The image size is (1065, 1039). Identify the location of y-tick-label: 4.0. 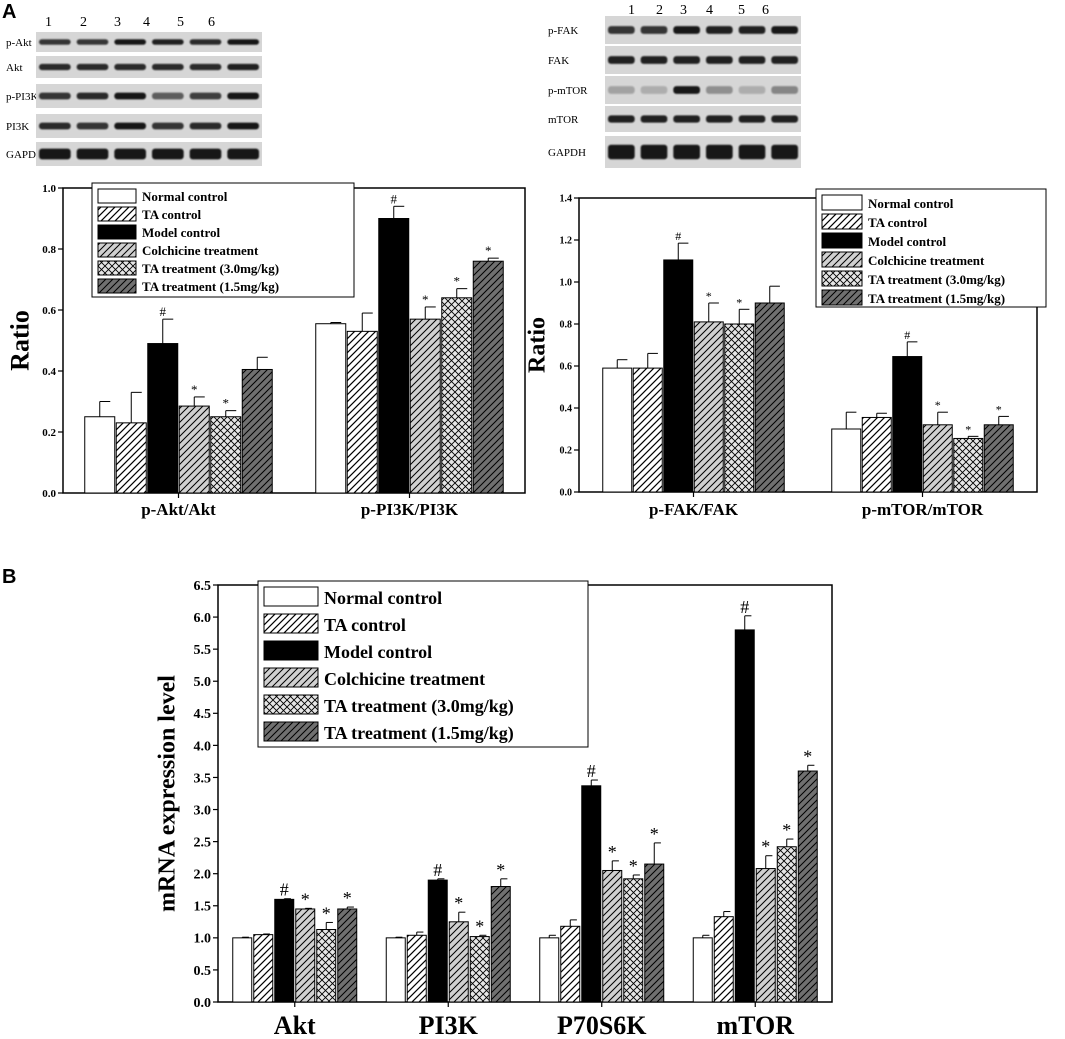
(203, 746).